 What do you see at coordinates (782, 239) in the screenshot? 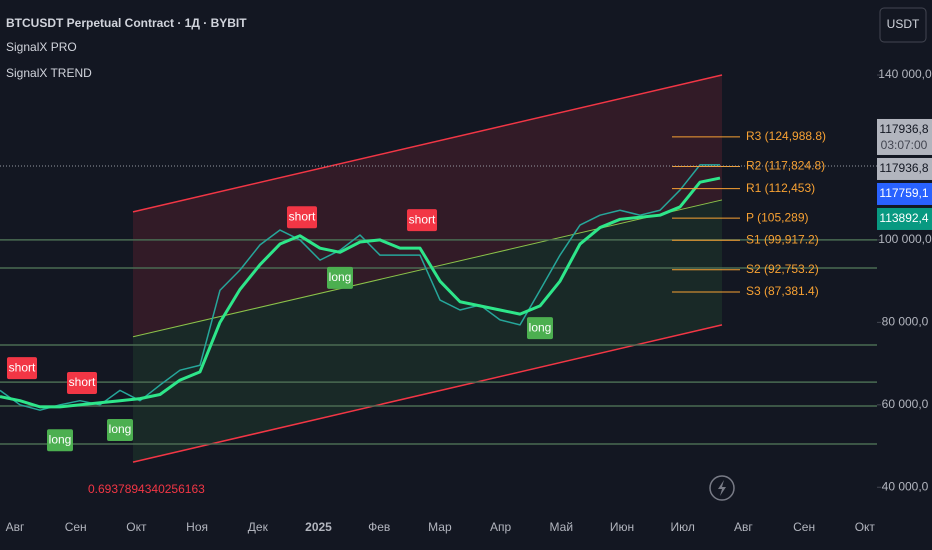
I see `pivot-label: S1 (99,917.2)` at bounding box center [782, 239].